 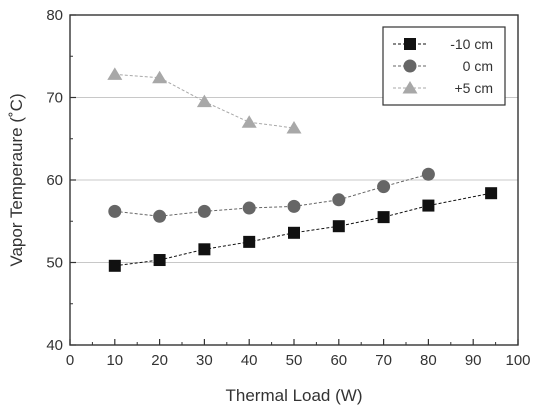 I want to click on x-tick-label: 10, so click(x=114, y=360).